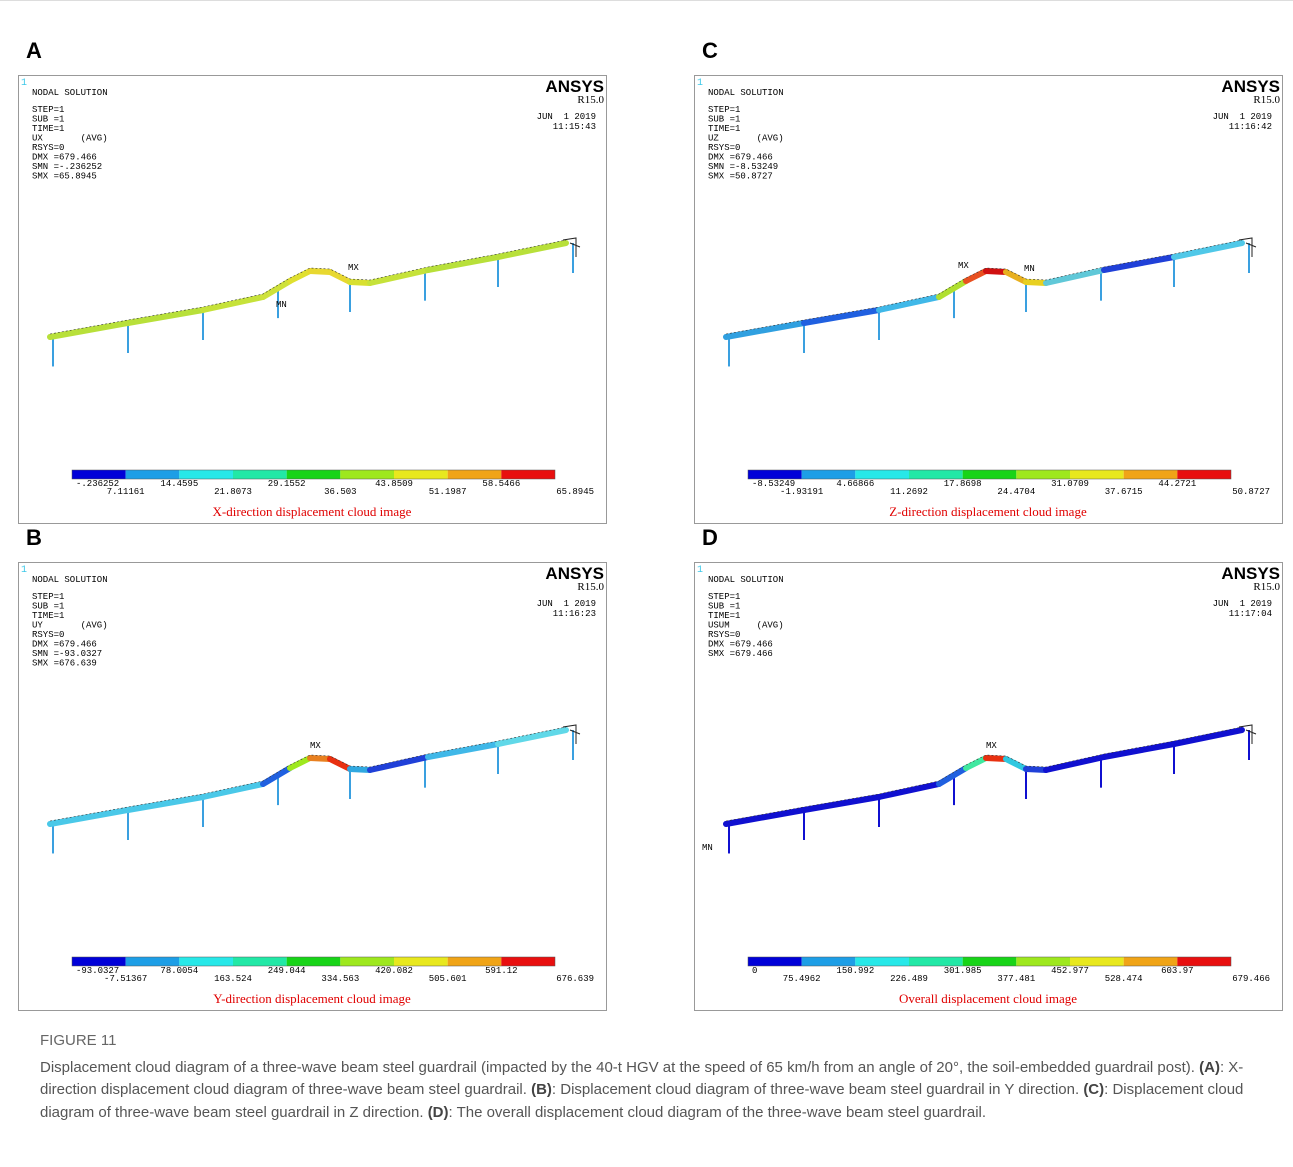 Image resolution: width=1293 pixels, height=1167 pixels. Describe the element at coordinates (67, 167) in the screenshot. I see `info-line: SMN =-.236252` at that location.